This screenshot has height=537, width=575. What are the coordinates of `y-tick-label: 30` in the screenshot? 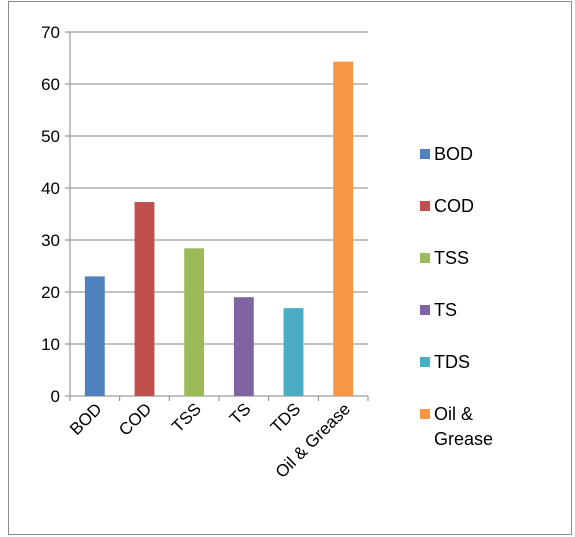 It's located at (50, 240).